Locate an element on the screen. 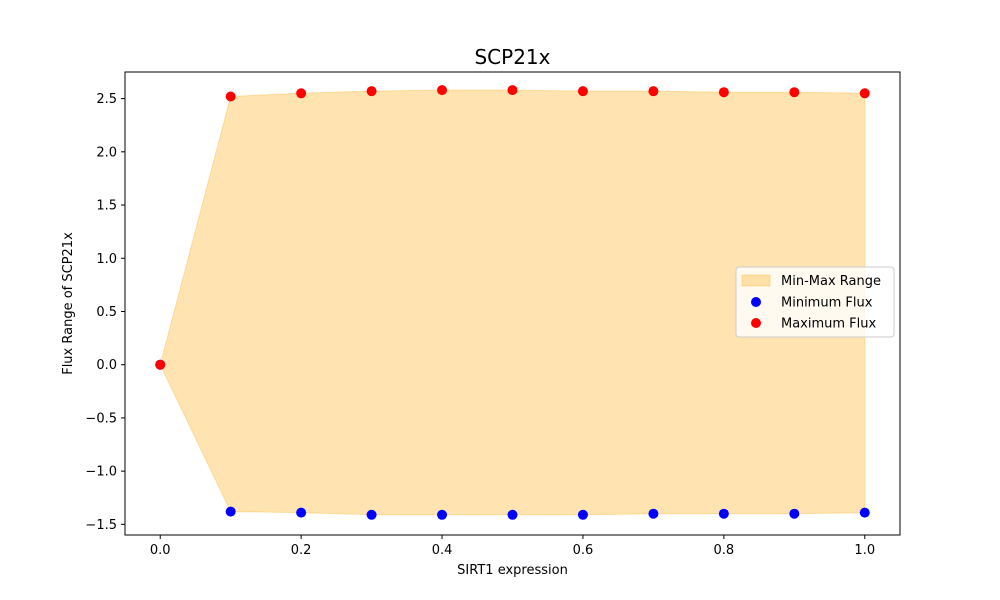 The width and height of the screenshot is (1000, 600). y-tick-label: −1.5 is located at coordinates (101, 525).